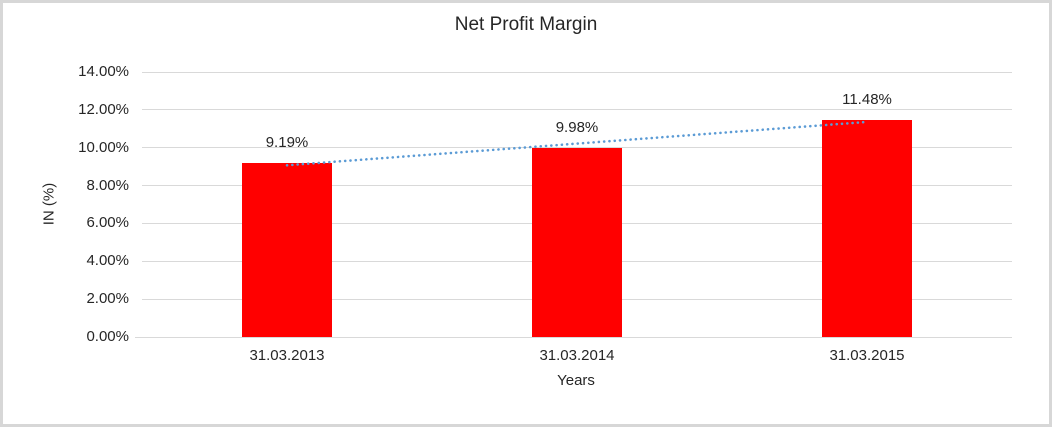 The image size is (1052, 427). What do you see at coordinates (287, 355) in the screenshot?
I see `x-tick-label: 31.03.2013` at bounding box center [287, 355].